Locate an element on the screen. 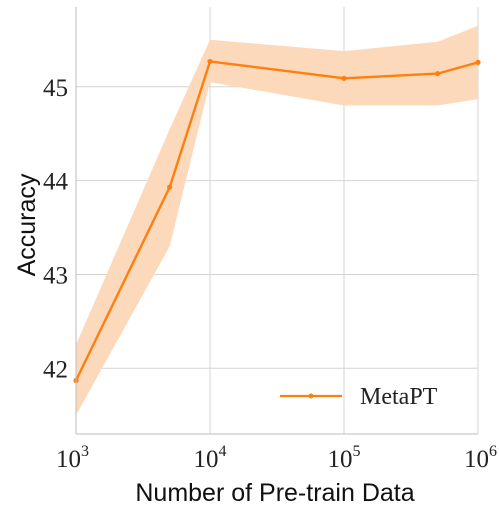  x-tick-labels: 10³ 10⁴ 10⁵ 10⁶ is located at coordinates (276, 458).